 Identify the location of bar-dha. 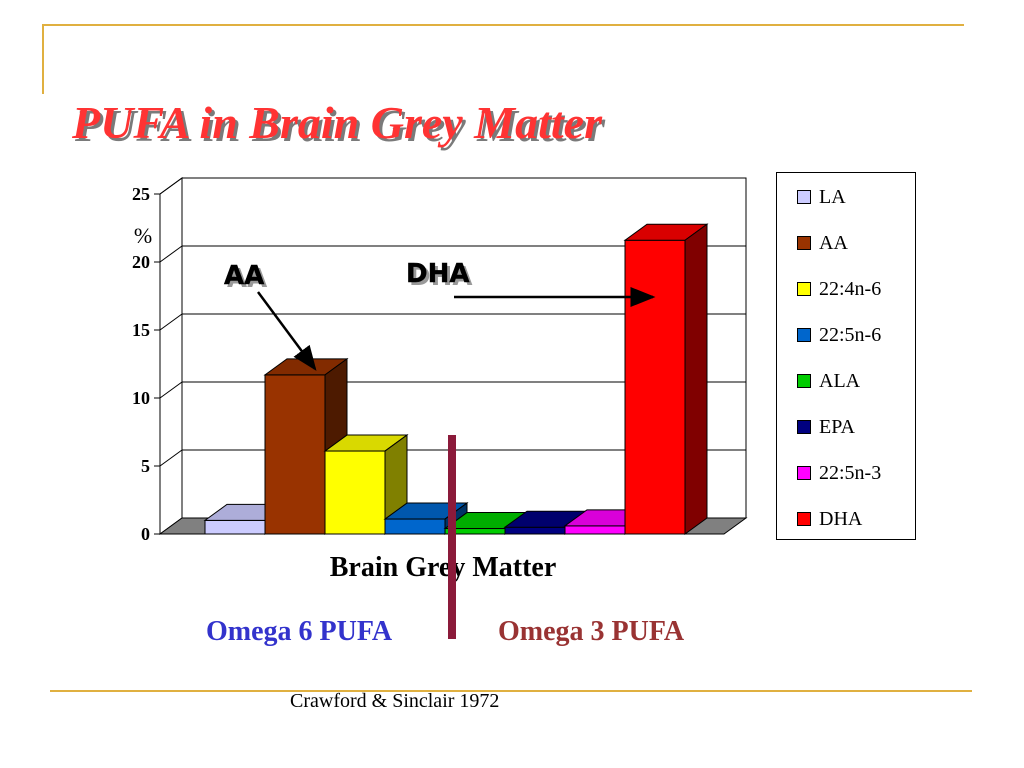
(666, 379).